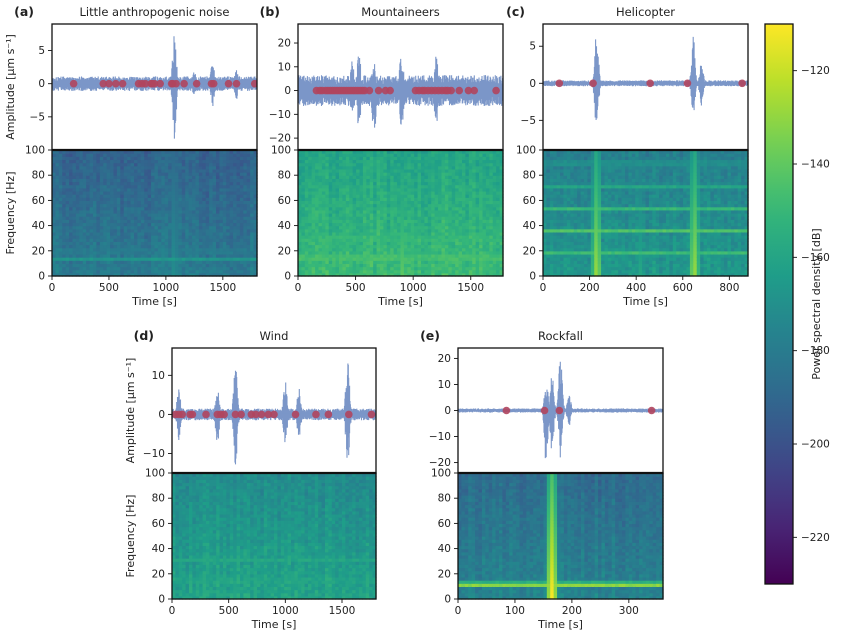 This screenshot has height=638, width=850. Describe the element at coordinates (287, 277) in the screenshot. I see `freq-tick-label: 0` at that location.